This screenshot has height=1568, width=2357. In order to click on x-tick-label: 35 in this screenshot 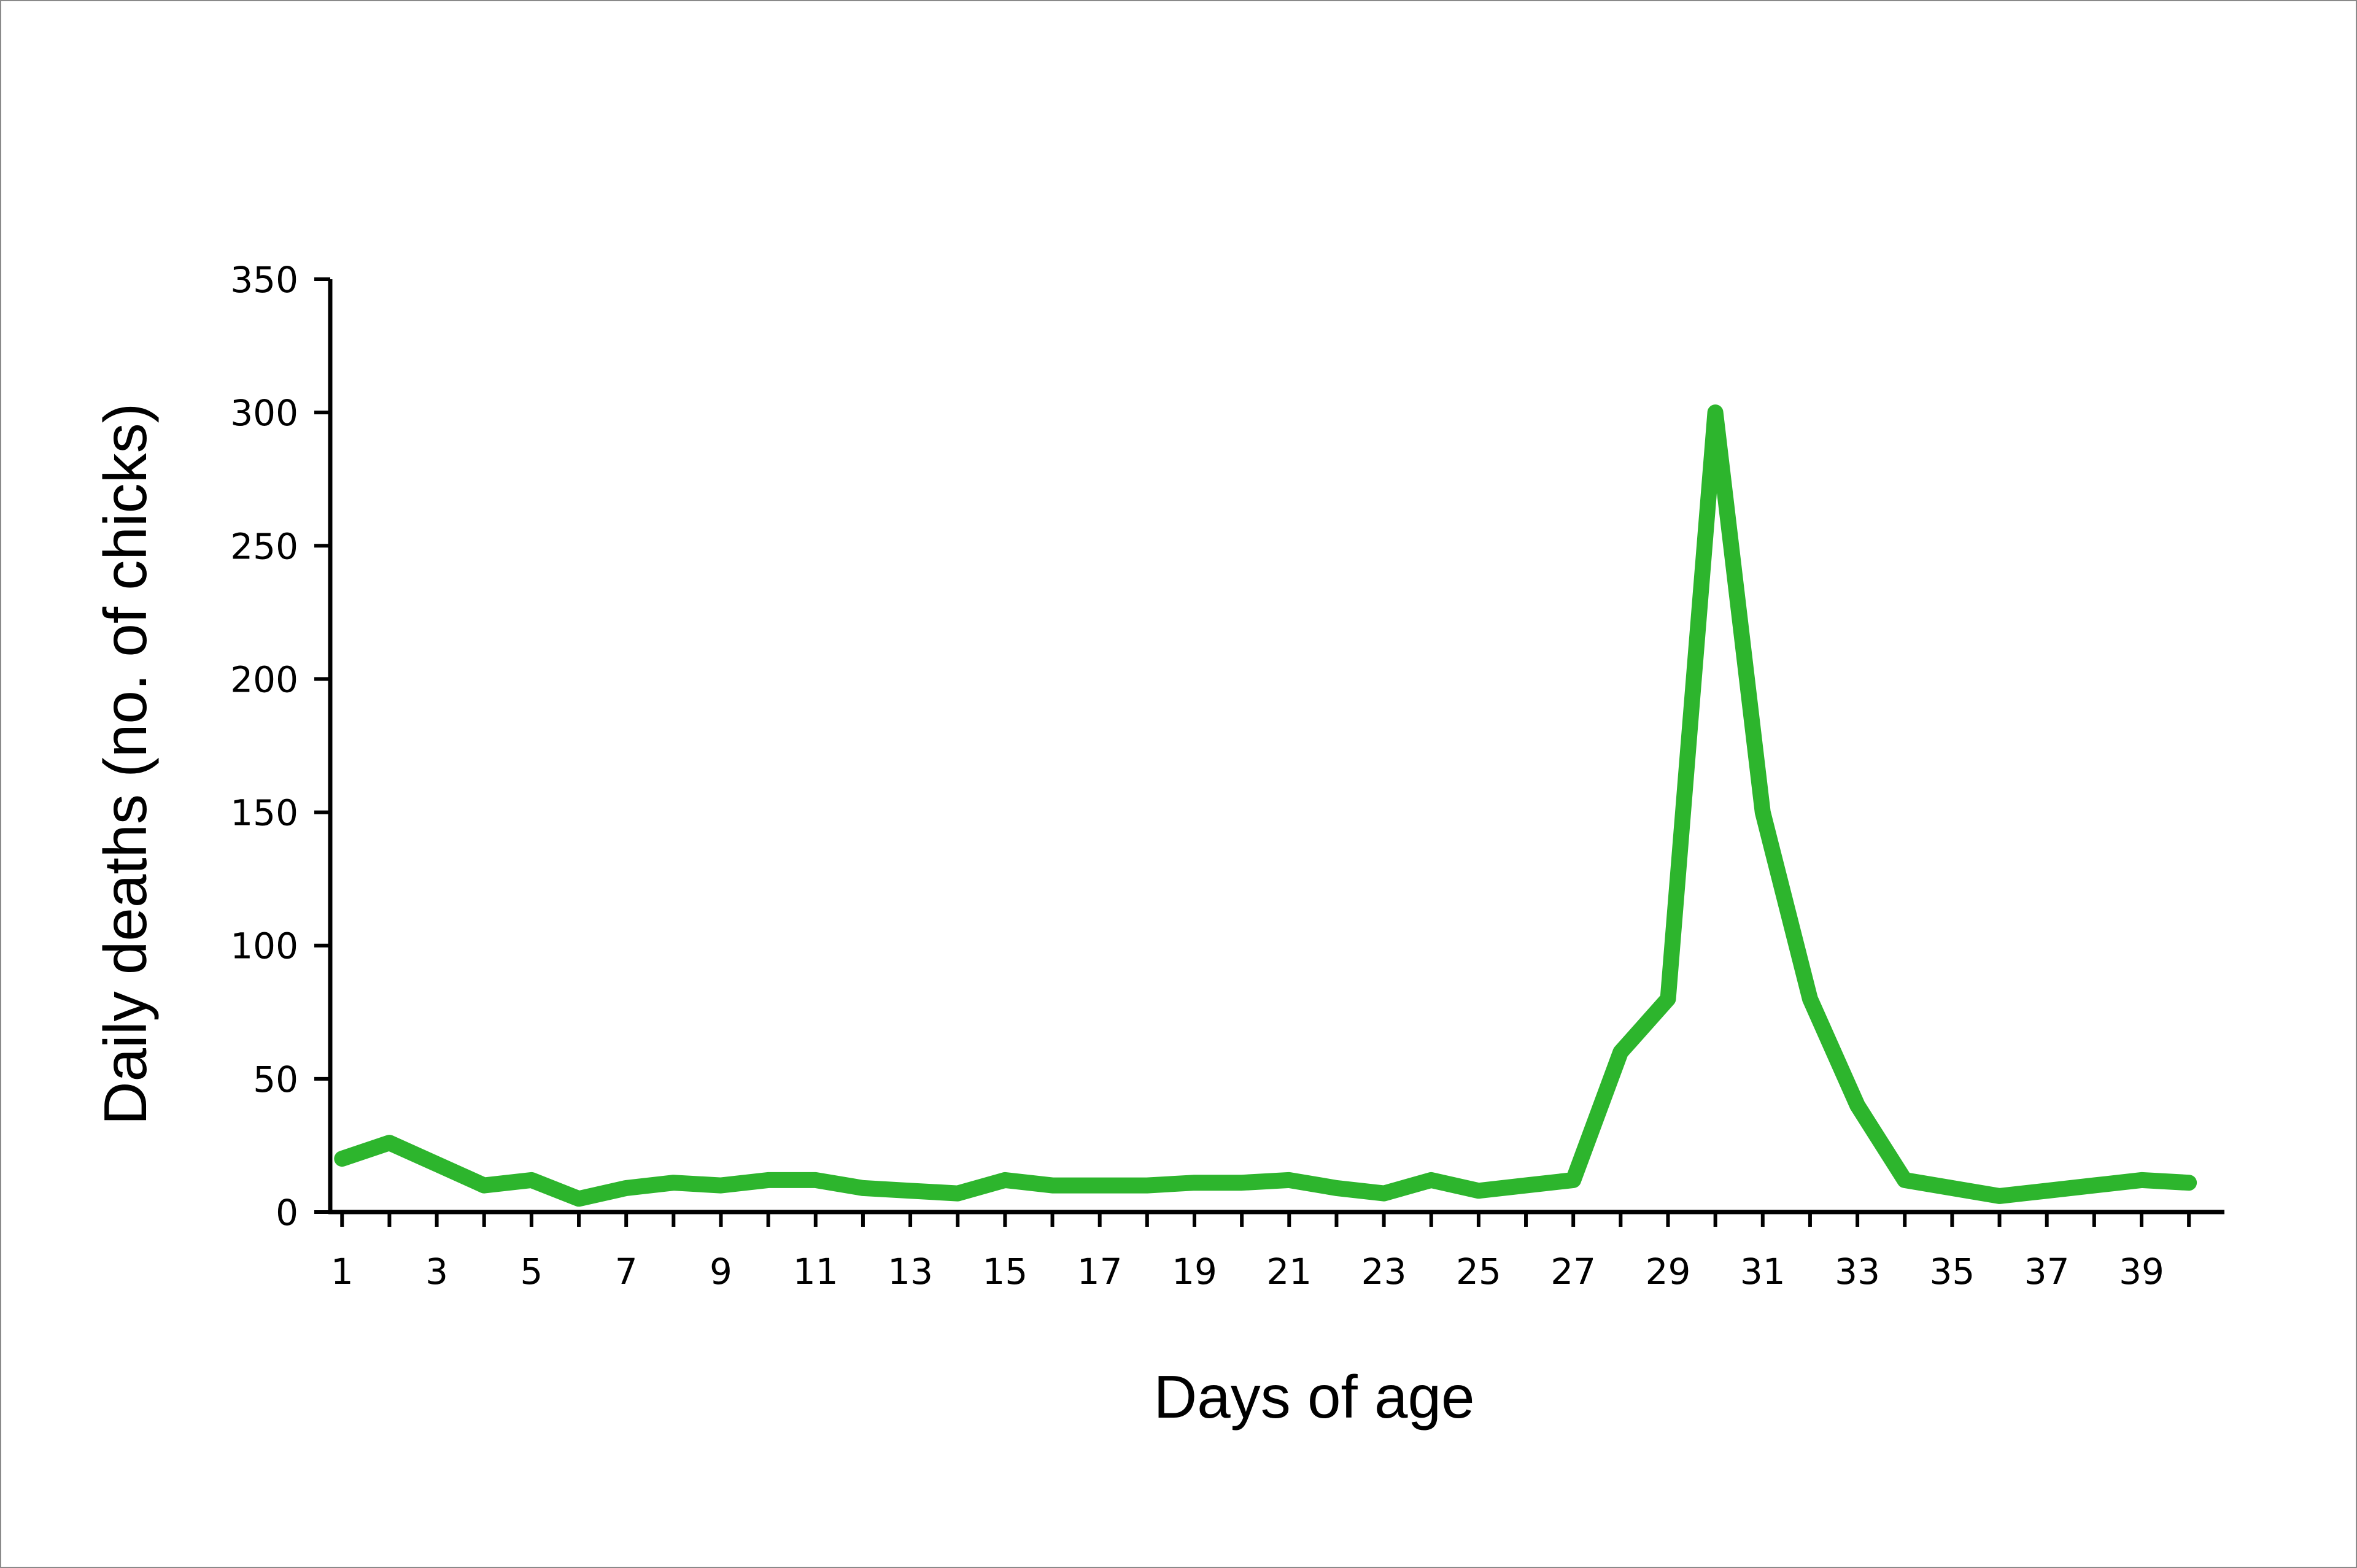, I will do `click(1952, 1271)`.